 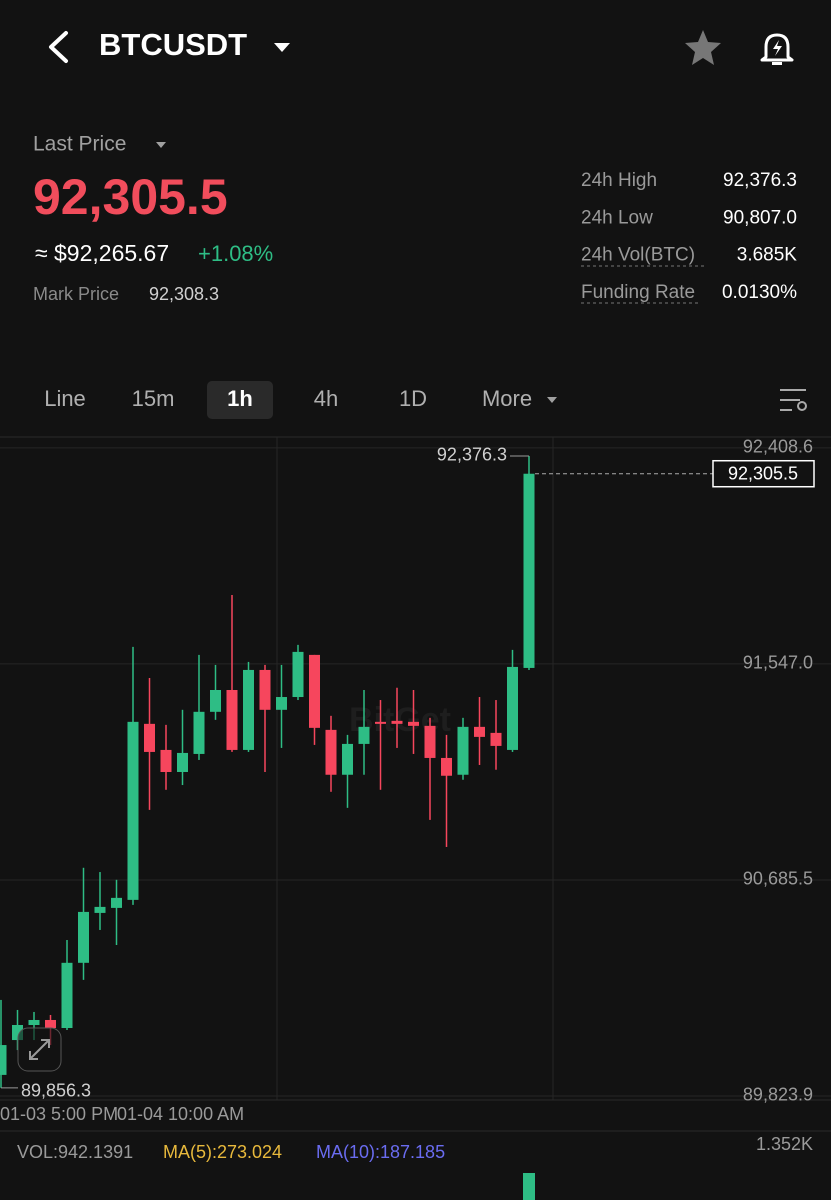 I want to click on timeframe-tab: 1h, so click(x=240, y=398).